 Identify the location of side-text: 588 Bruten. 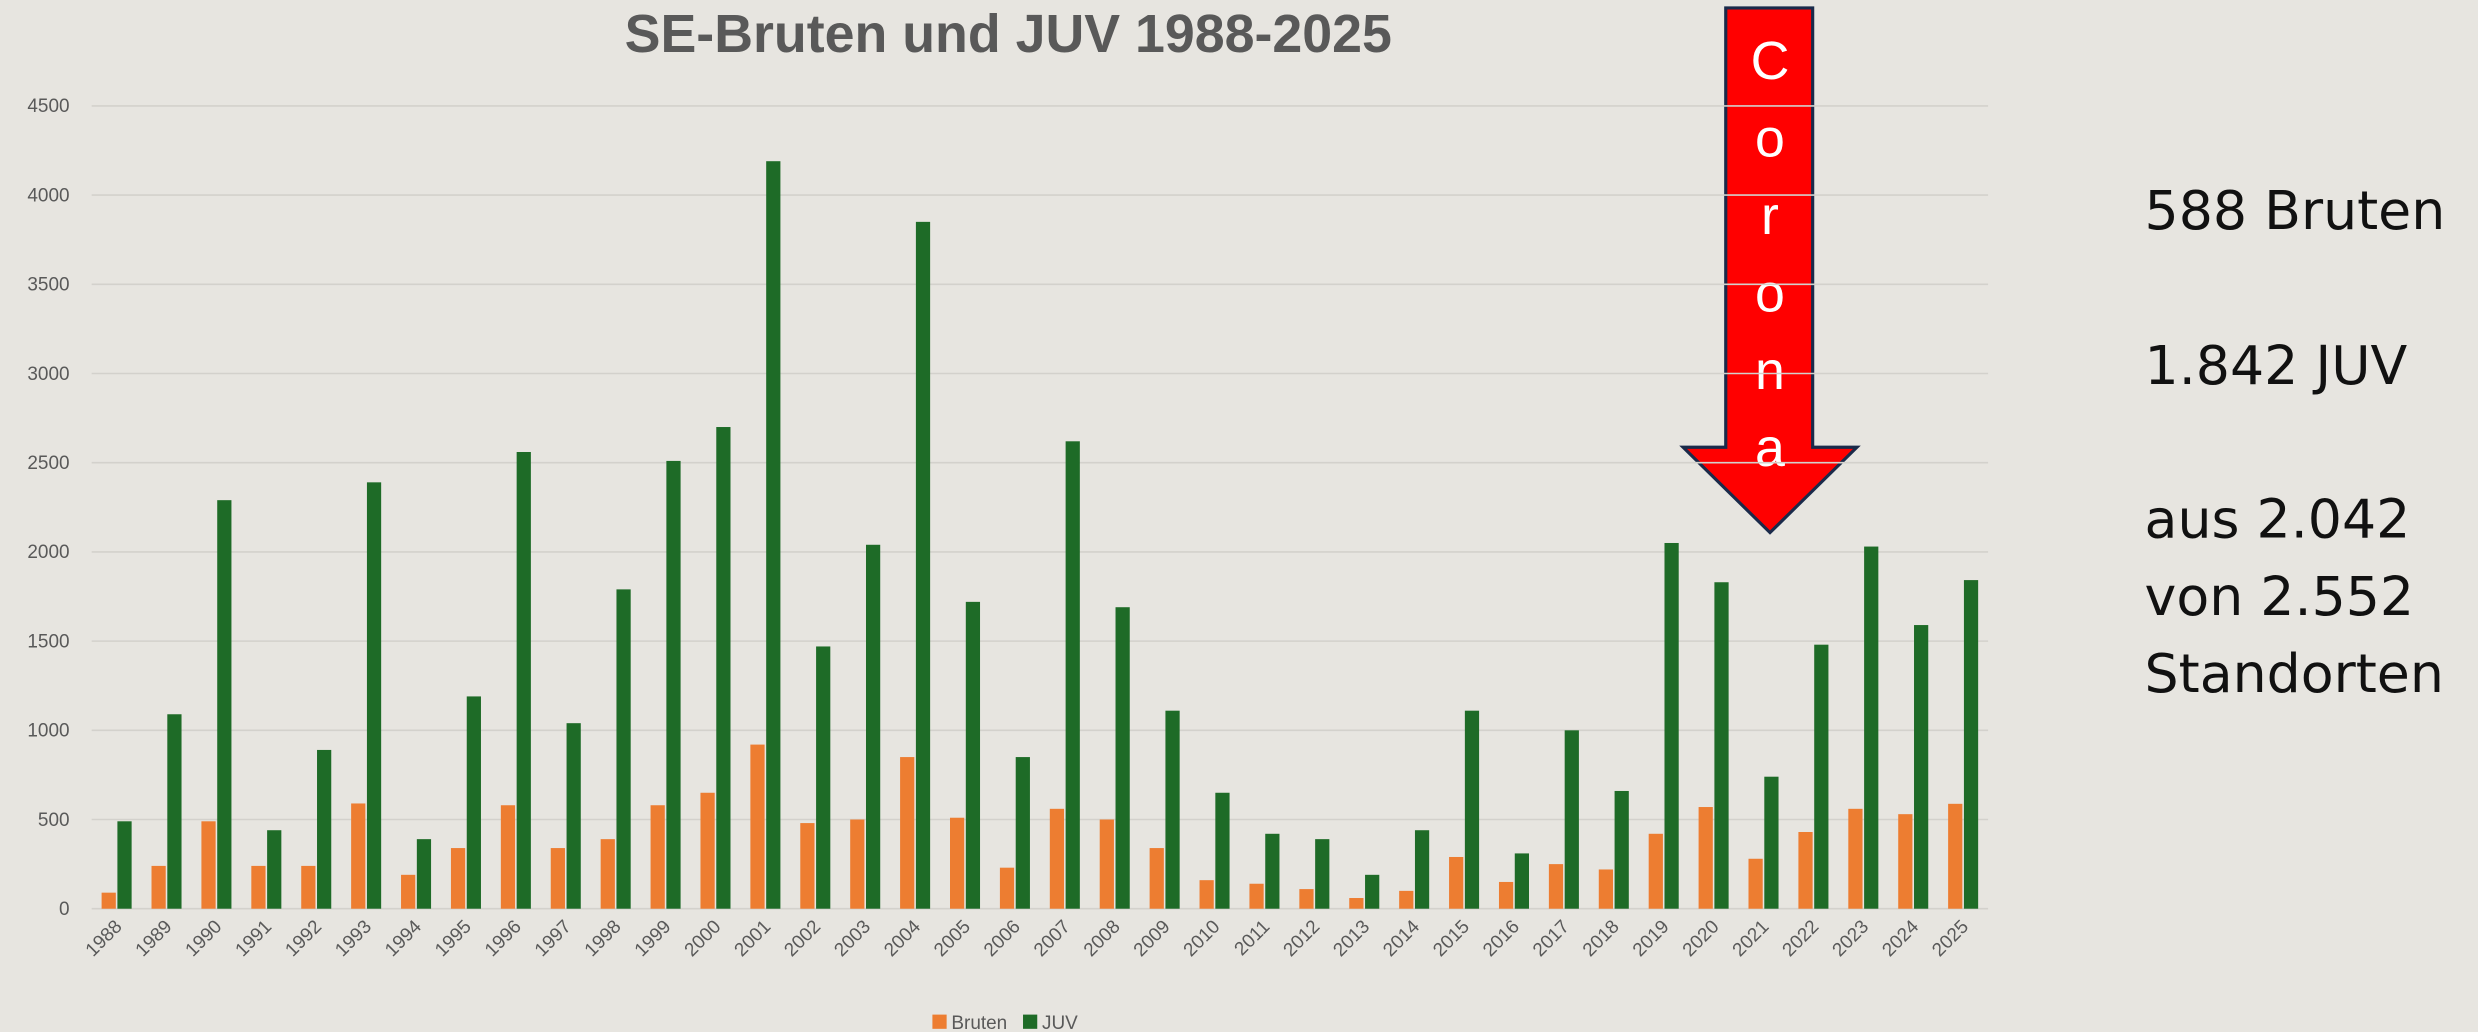
(2295, 210).